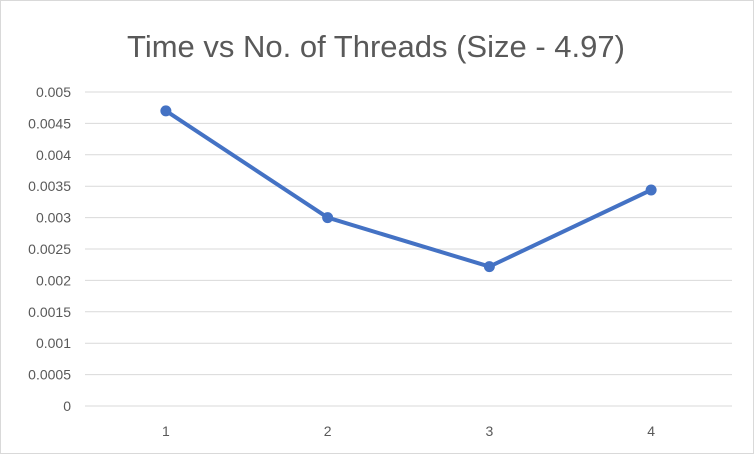 The height and width of the screenshot is (455, 754). I want to click on y-tick-label: 0.003, so click(53, 218).